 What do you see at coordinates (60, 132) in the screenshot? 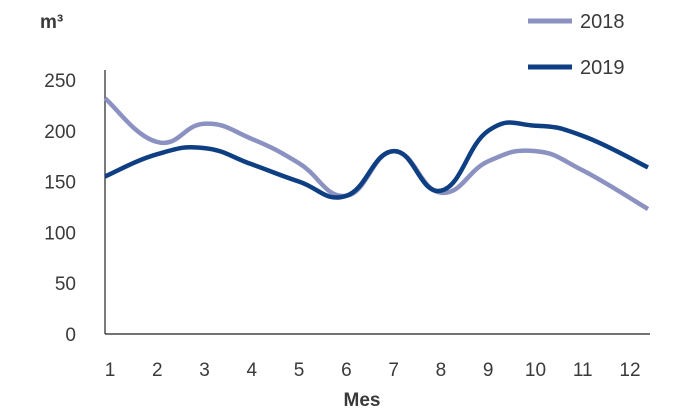
I see `y-tick-label: 200` at bounding box center [60, 132].